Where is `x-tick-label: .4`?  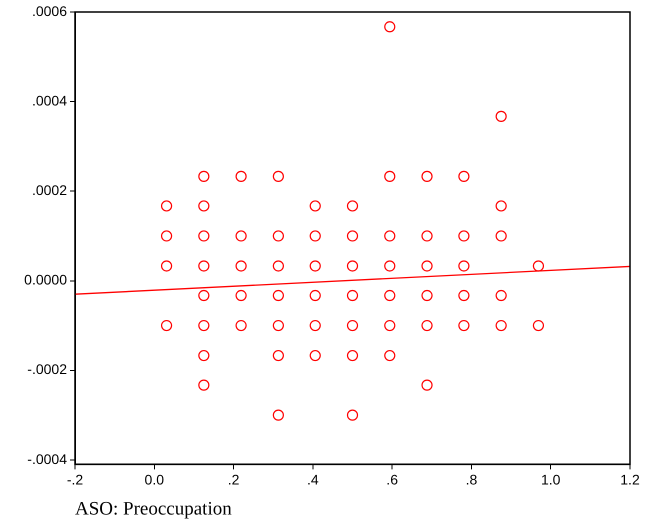
x-tick-label: .4 is located at coordinates (313, 480).